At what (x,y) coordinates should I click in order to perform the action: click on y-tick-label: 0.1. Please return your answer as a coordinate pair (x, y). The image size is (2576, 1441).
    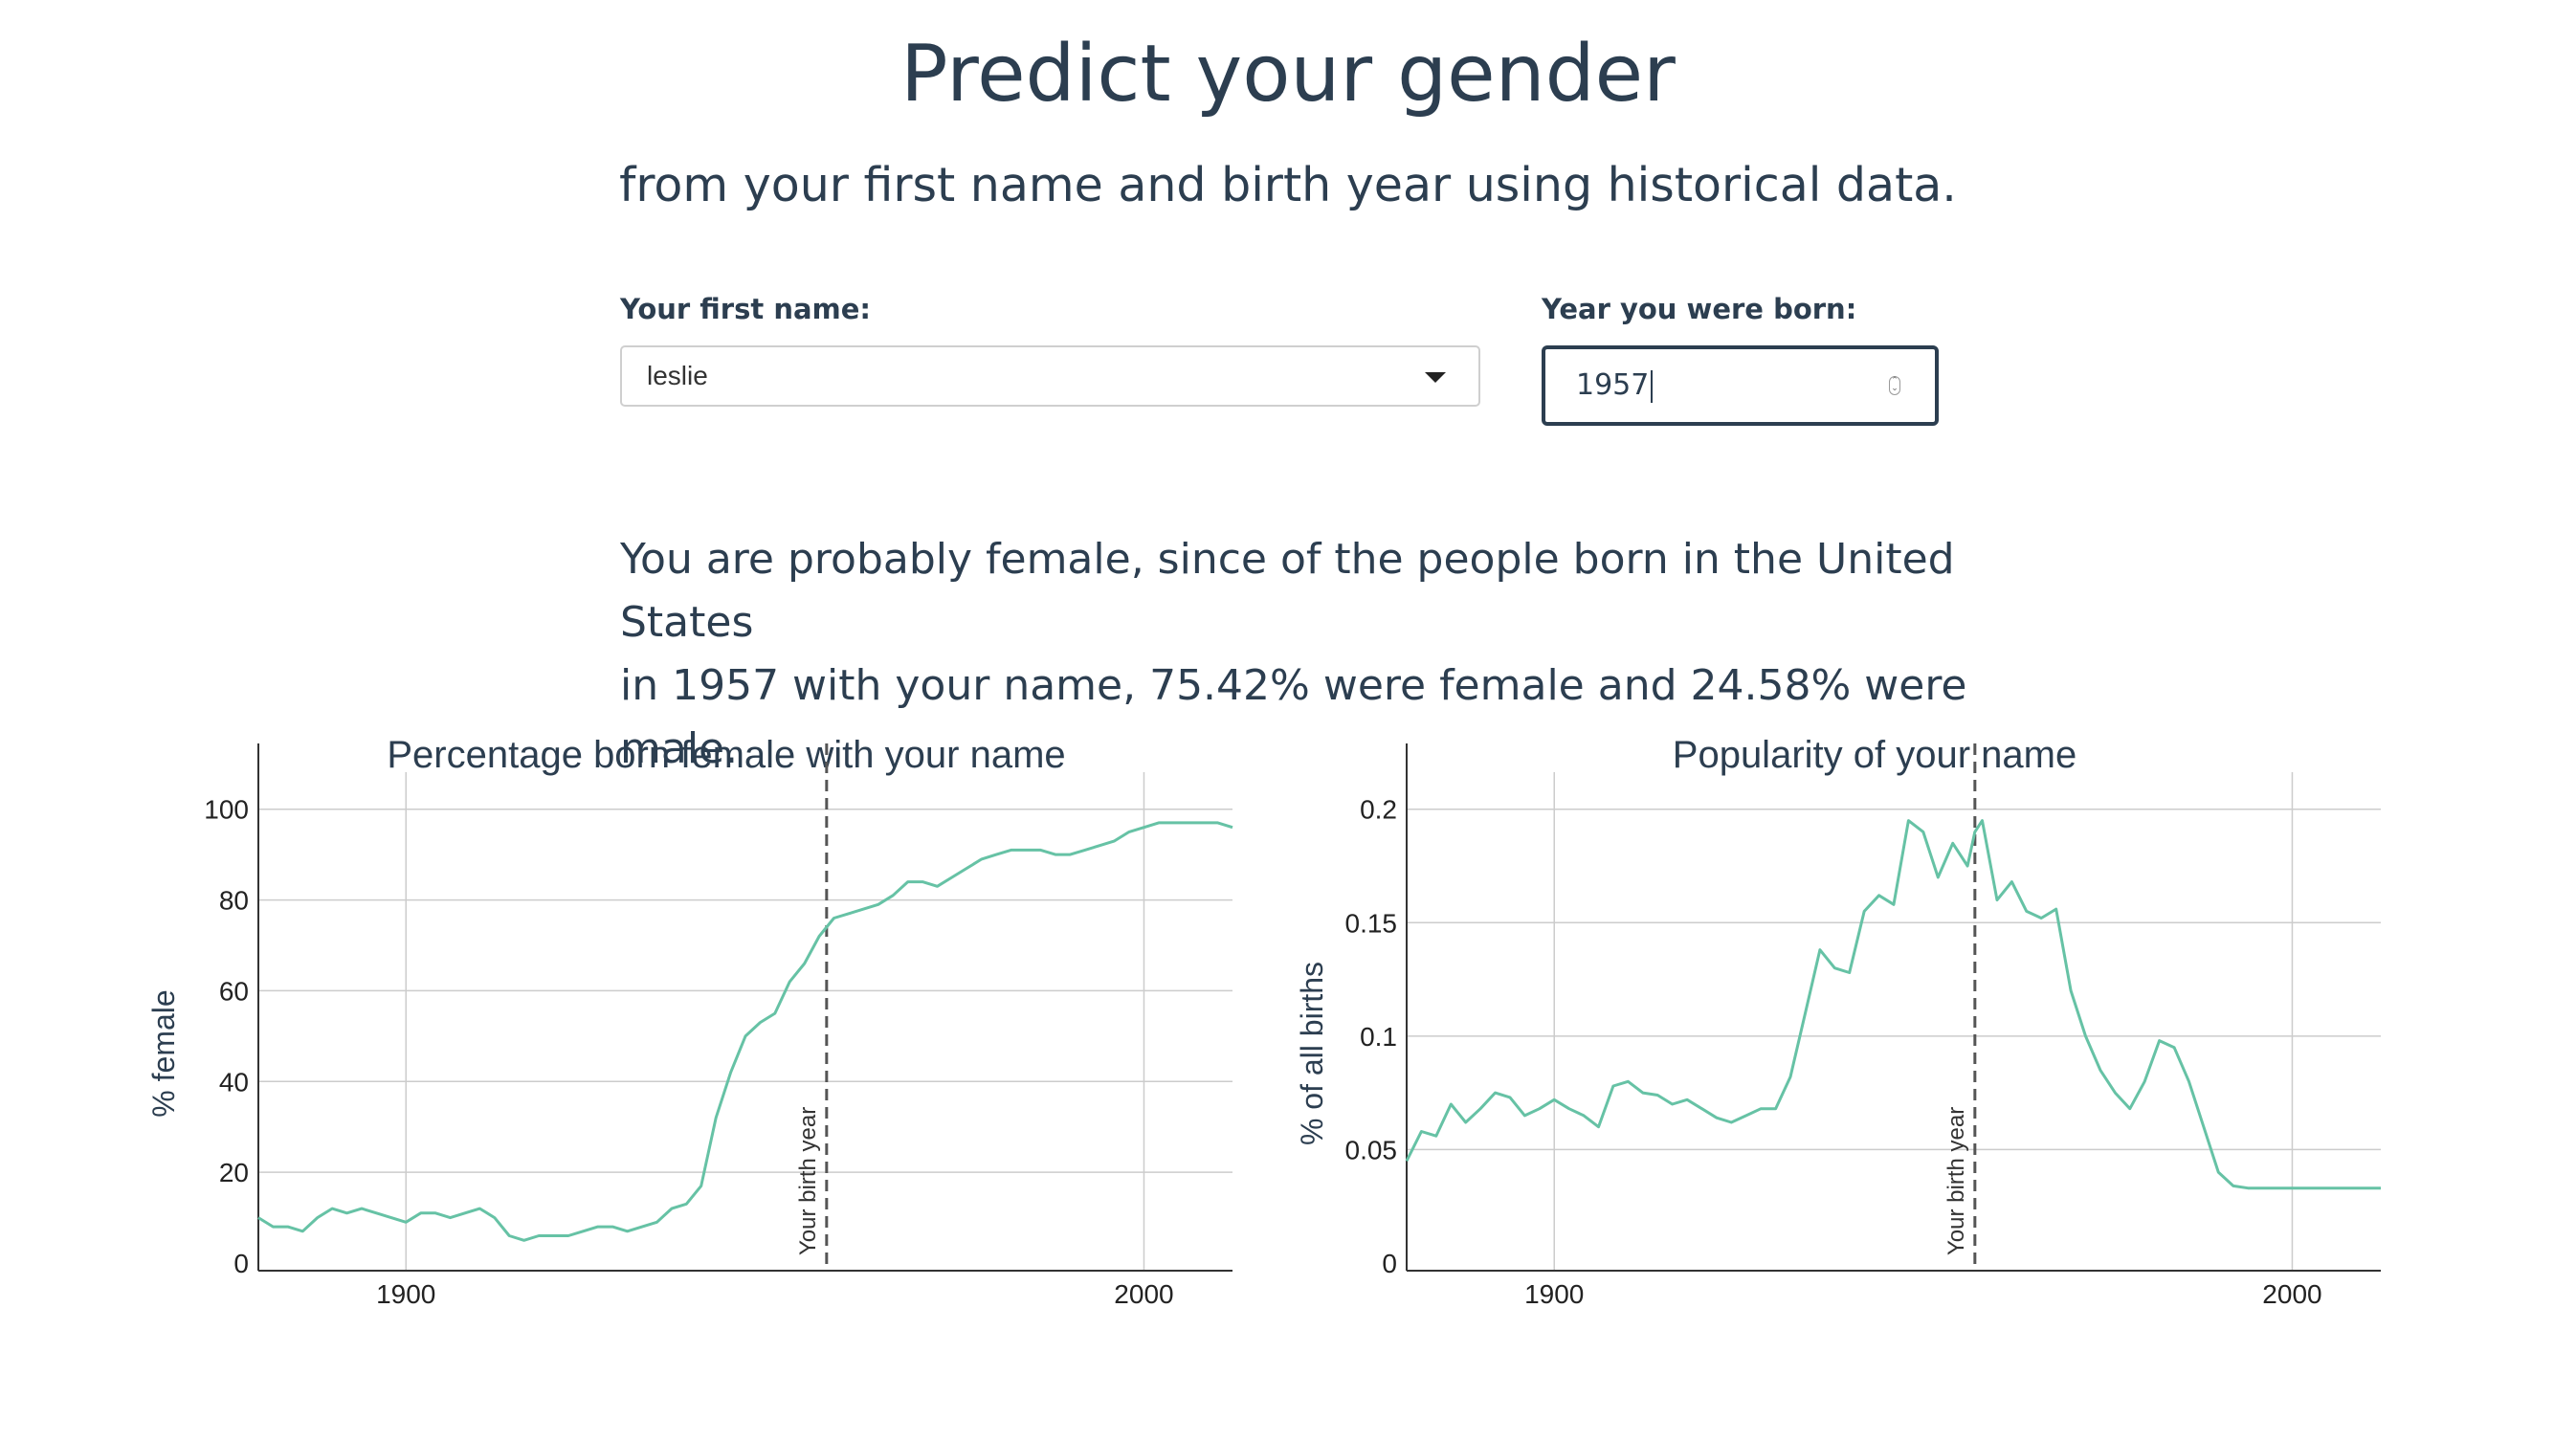
    Looking at the image, I should click on (1378, 1037).